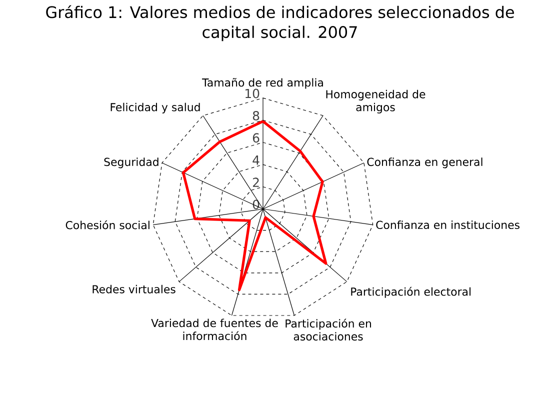  I want to click on spoke-label: Participación electoral, so click(411, 292).